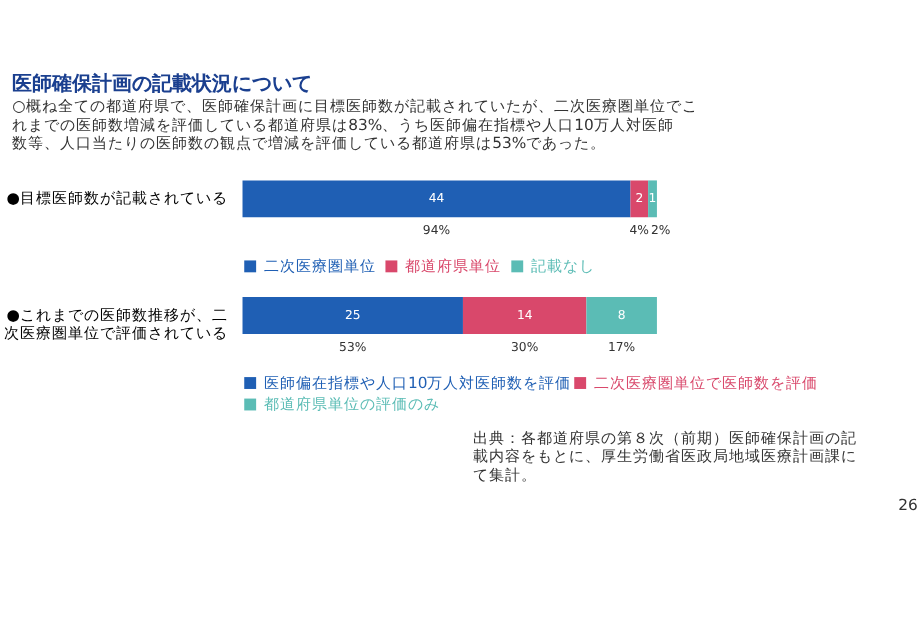 The height and width of the screenshot is (640, 924). Describe the element at coordinates (320, 265) in the screenshot. I see `legend-label: 二次医療圏単位` at that location.